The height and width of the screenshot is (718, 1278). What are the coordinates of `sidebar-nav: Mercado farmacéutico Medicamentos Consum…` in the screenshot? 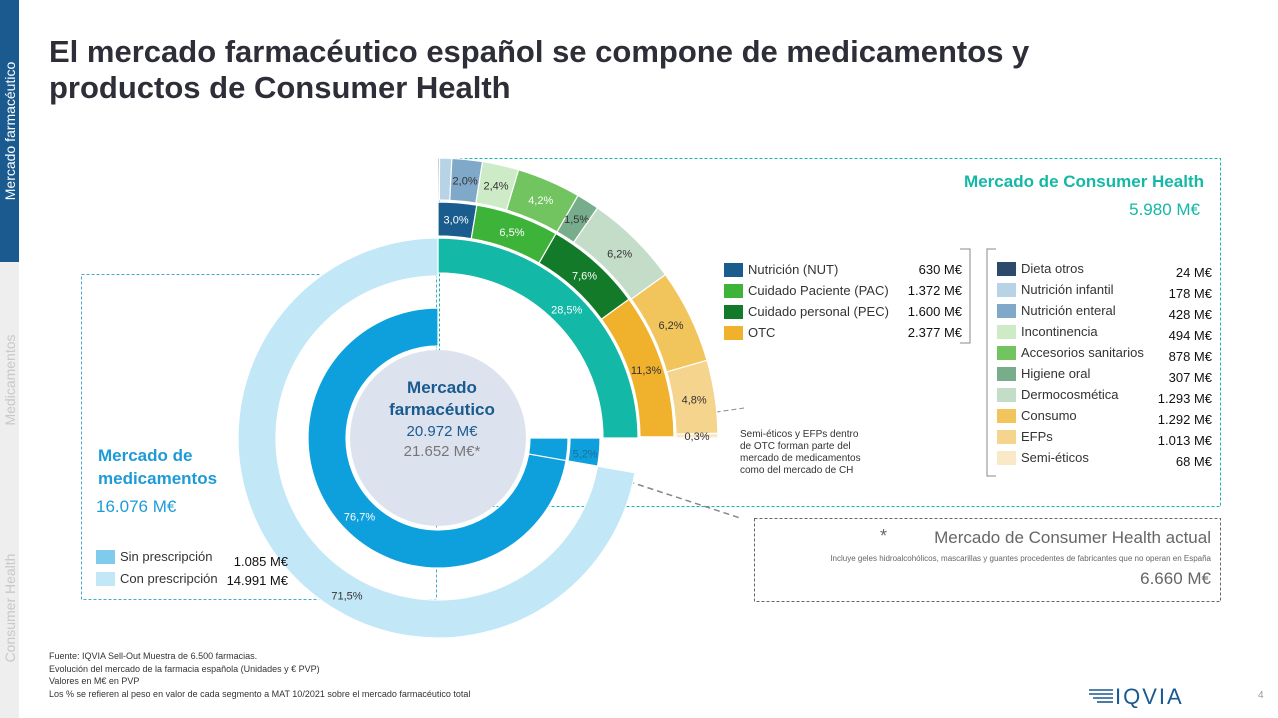 It's located at (9, 359).